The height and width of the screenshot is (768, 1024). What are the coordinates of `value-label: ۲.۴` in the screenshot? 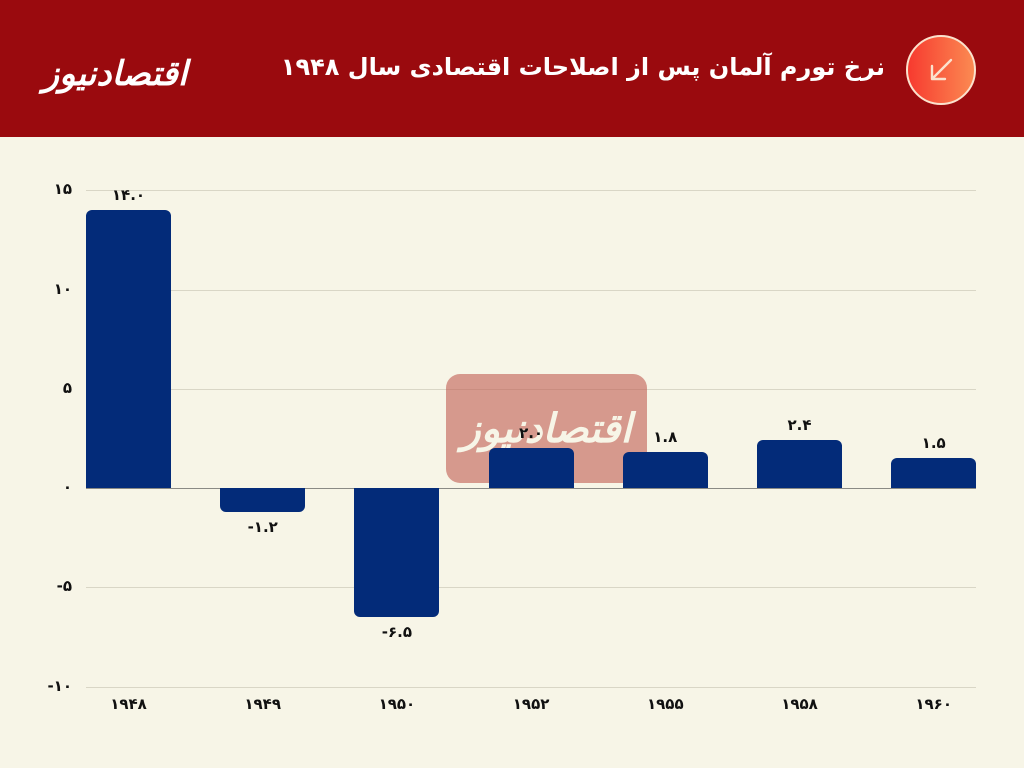 It's located at (799, 425).